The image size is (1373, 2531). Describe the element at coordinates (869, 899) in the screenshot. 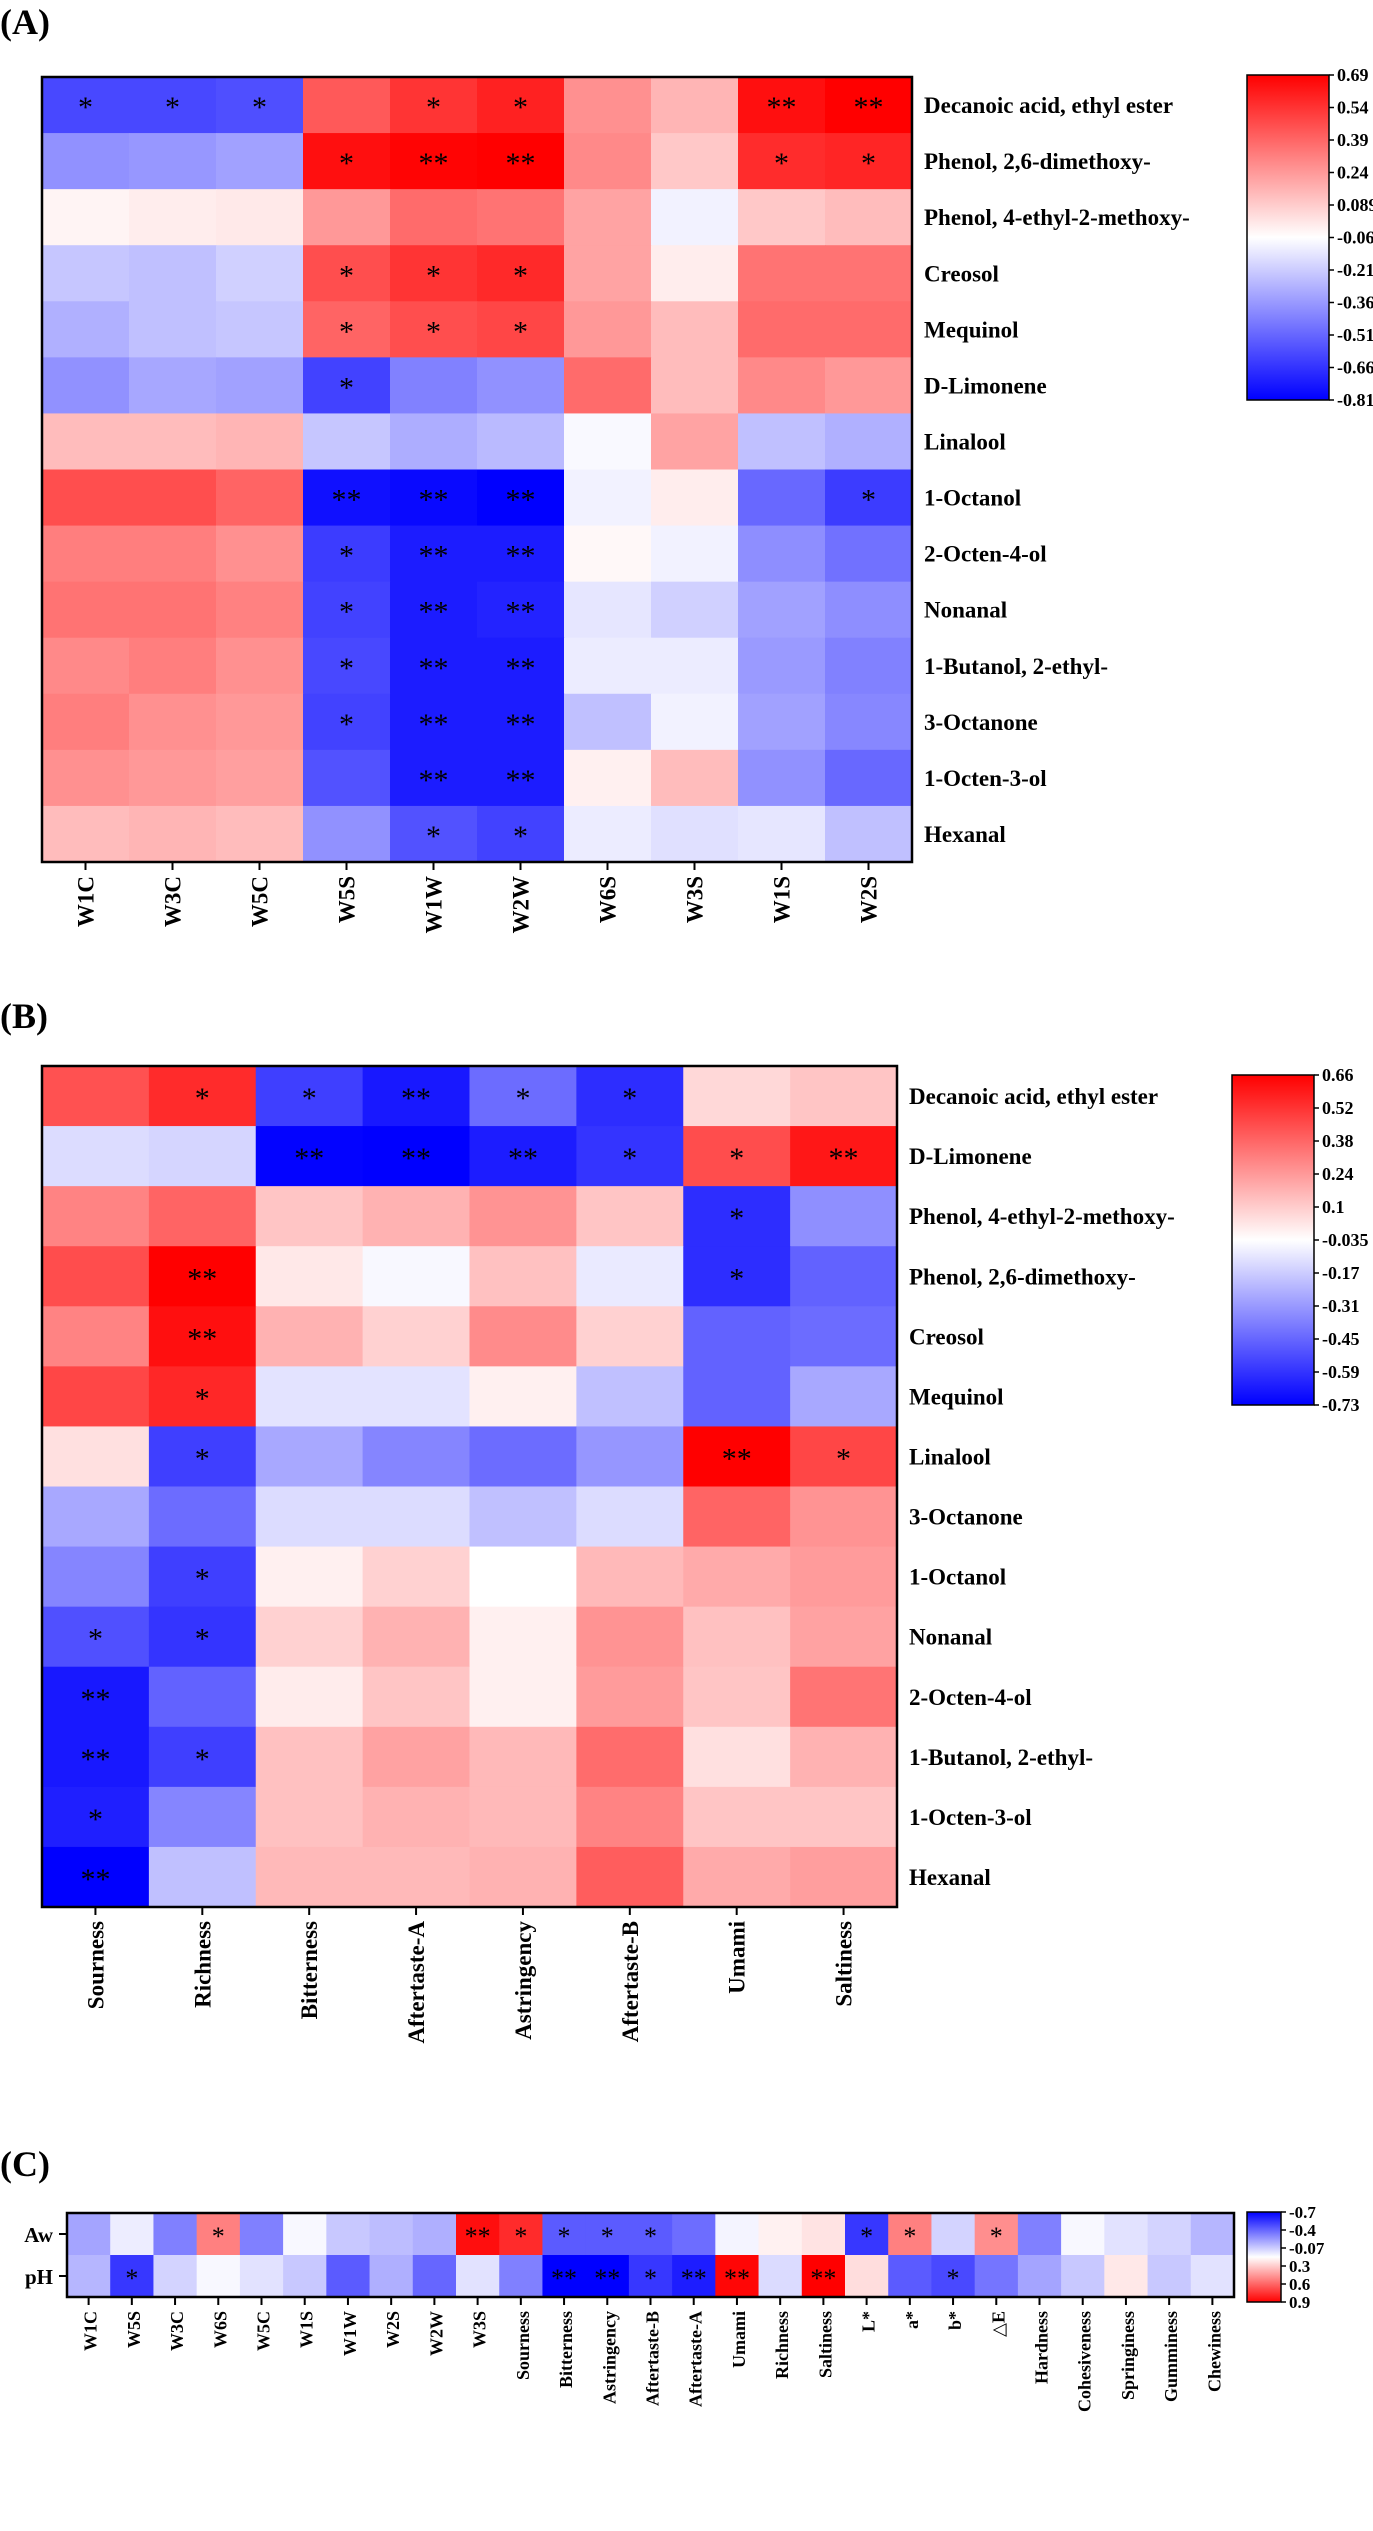

I see `column-label: W2S` at that location.